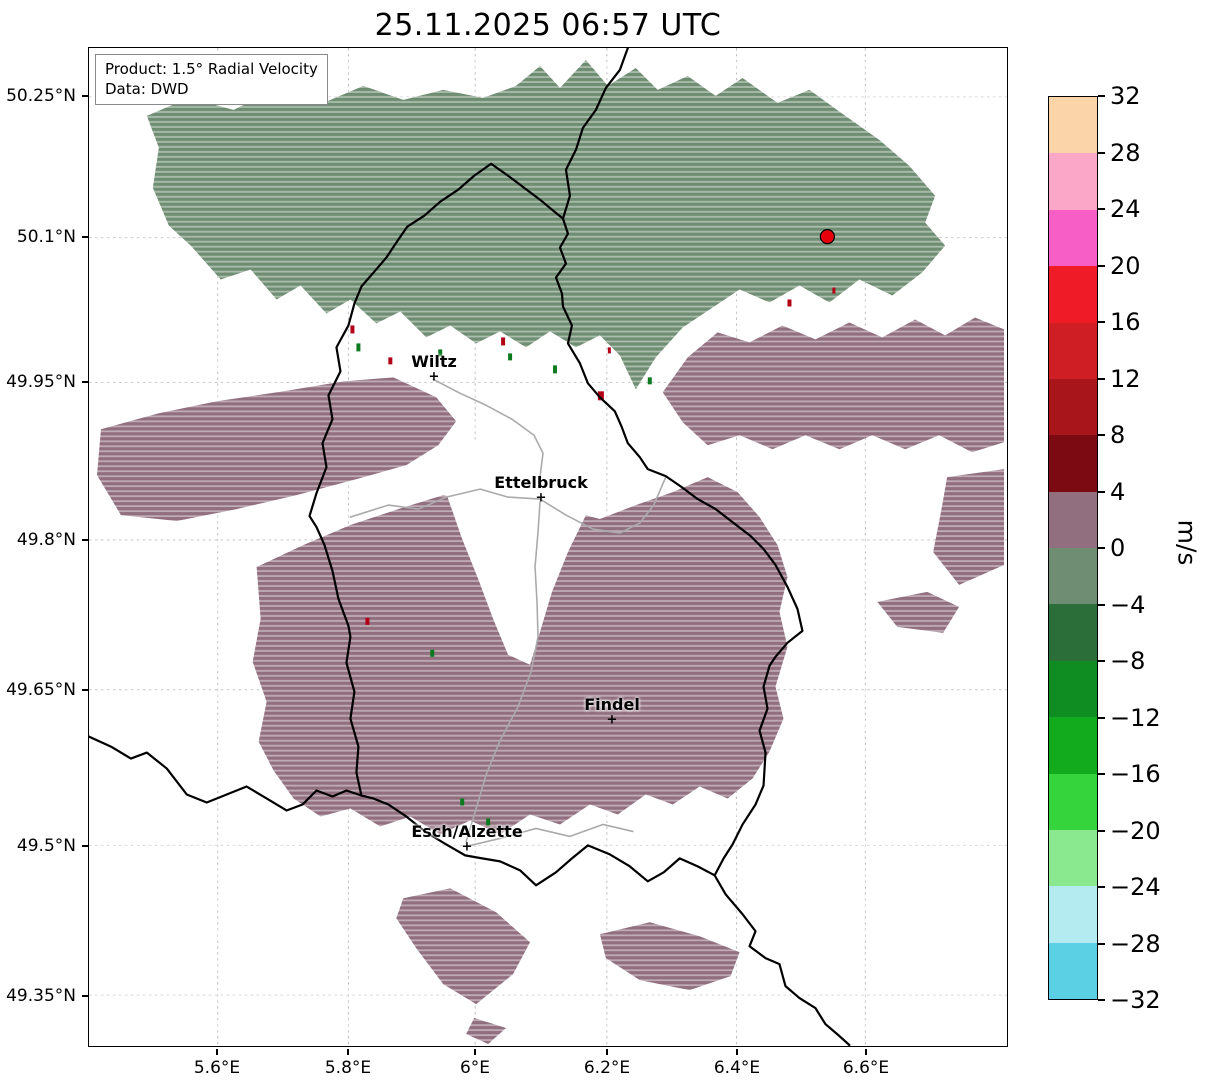  Describe the element at coordinates (217, 1067) in the screenshot. I see `longitude-tick-label: 5.6°E` at that location.